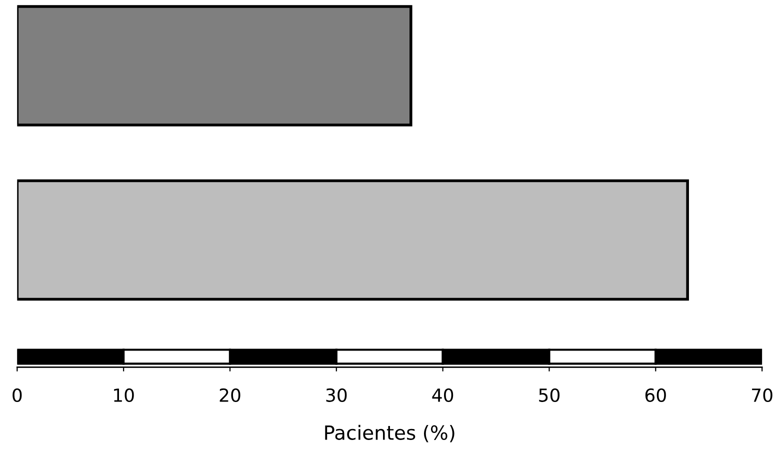 The width and height of the screenshot is (780, 475). What do you see at coordinates (389, 433) in the screenshot?
I see `x-axis-title: Pacientes (%)` at bounding box center [389, 433].